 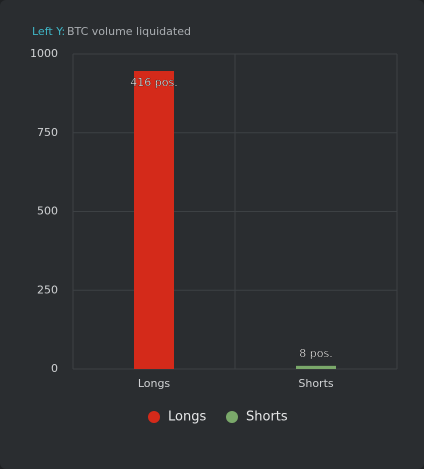 What do you see at coordinates (48, 31) in the screenshot?
I see `axis-prefix: Left Y:` at bounding box center [48, 31].